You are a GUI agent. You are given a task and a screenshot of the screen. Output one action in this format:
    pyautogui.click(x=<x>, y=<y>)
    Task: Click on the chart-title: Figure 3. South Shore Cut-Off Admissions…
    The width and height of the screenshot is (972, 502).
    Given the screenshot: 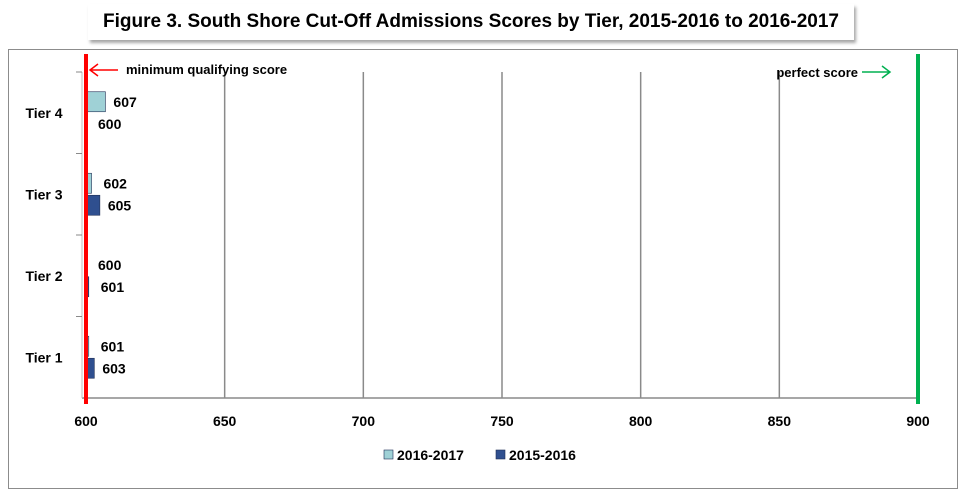 What is the action you would take?
    pyautogui.click(x=471, y=22)
    